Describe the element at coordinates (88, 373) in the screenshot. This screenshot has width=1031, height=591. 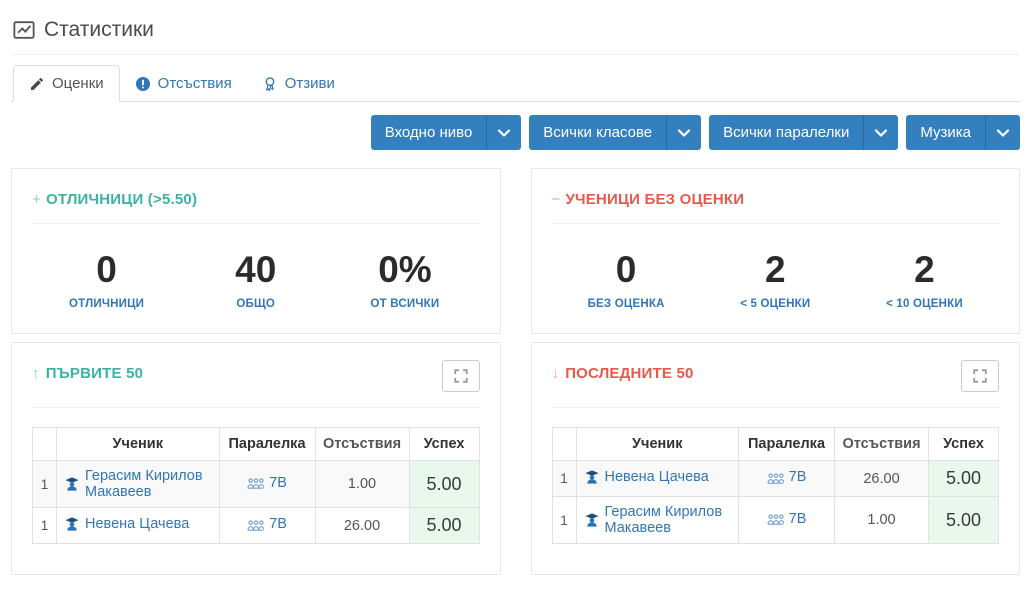
I see `card-title: ↑ ПЪРВИТЕ 50` at that location.